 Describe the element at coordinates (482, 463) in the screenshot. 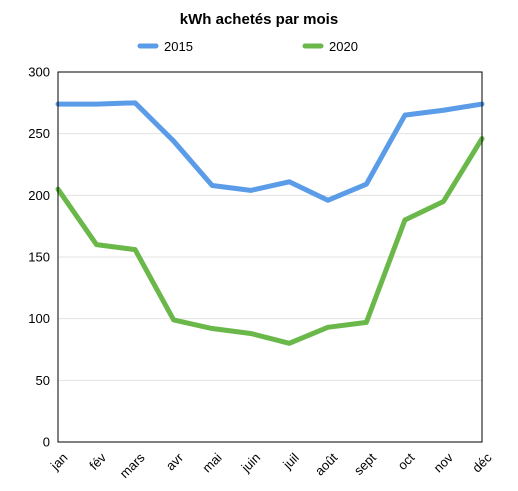

I see `x-tick-label: déc` at that location.